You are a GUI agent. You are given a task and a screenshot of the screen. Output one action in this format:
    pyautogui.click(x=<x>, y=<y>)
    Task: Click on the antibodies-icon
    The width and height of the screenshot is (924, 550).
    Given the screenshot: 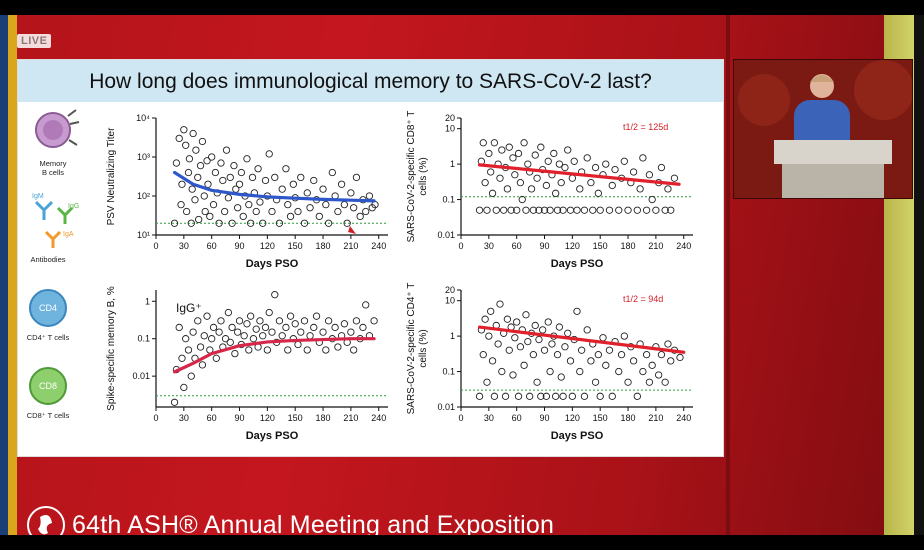 What is the action you would take?
    pyautogui.click(x=54, y=224)
    